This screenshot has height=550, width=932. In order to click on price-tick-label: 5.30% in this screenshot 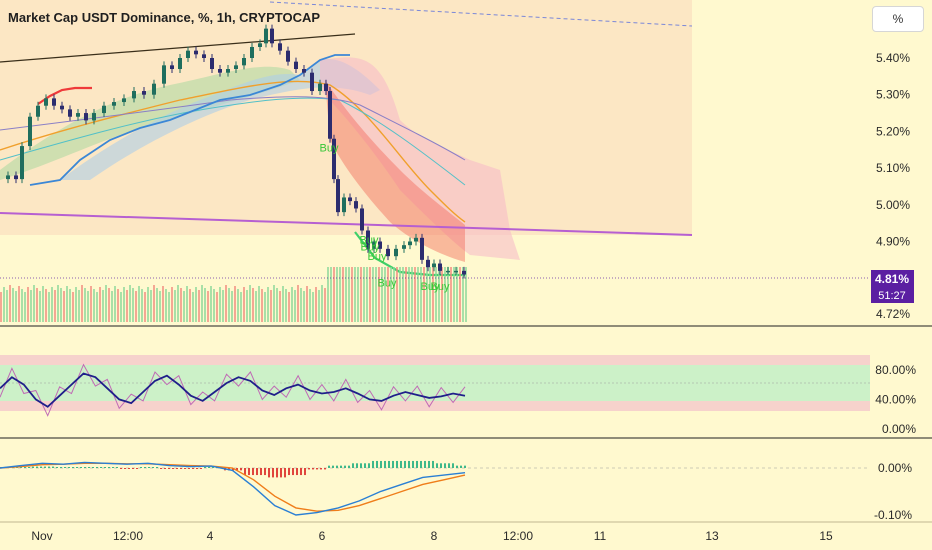, I will do `click(893, 95)`.